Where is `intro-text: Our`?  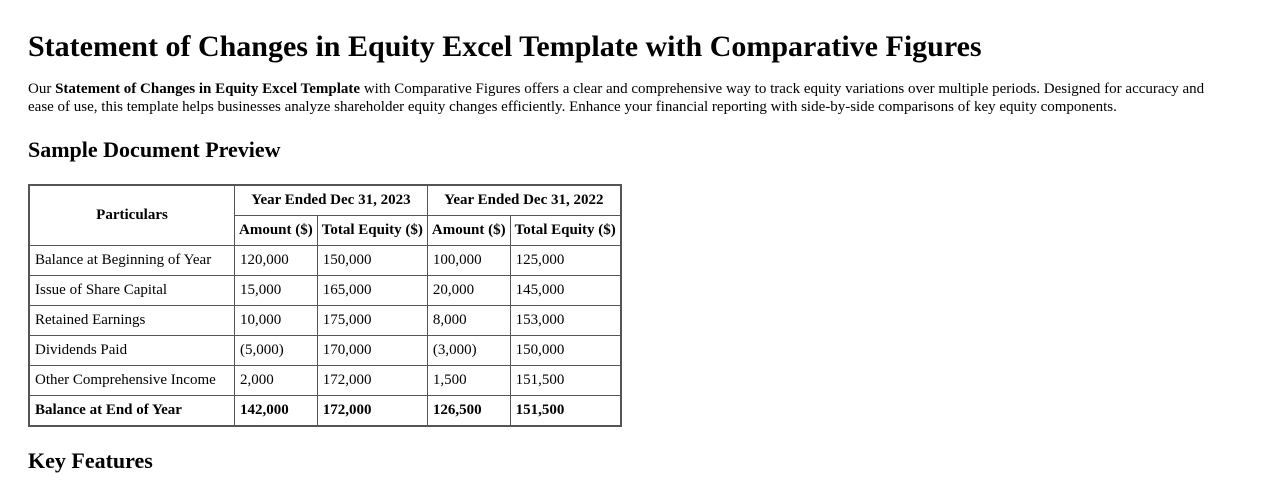
intro-text: Our is located at coordinates (42, 89).